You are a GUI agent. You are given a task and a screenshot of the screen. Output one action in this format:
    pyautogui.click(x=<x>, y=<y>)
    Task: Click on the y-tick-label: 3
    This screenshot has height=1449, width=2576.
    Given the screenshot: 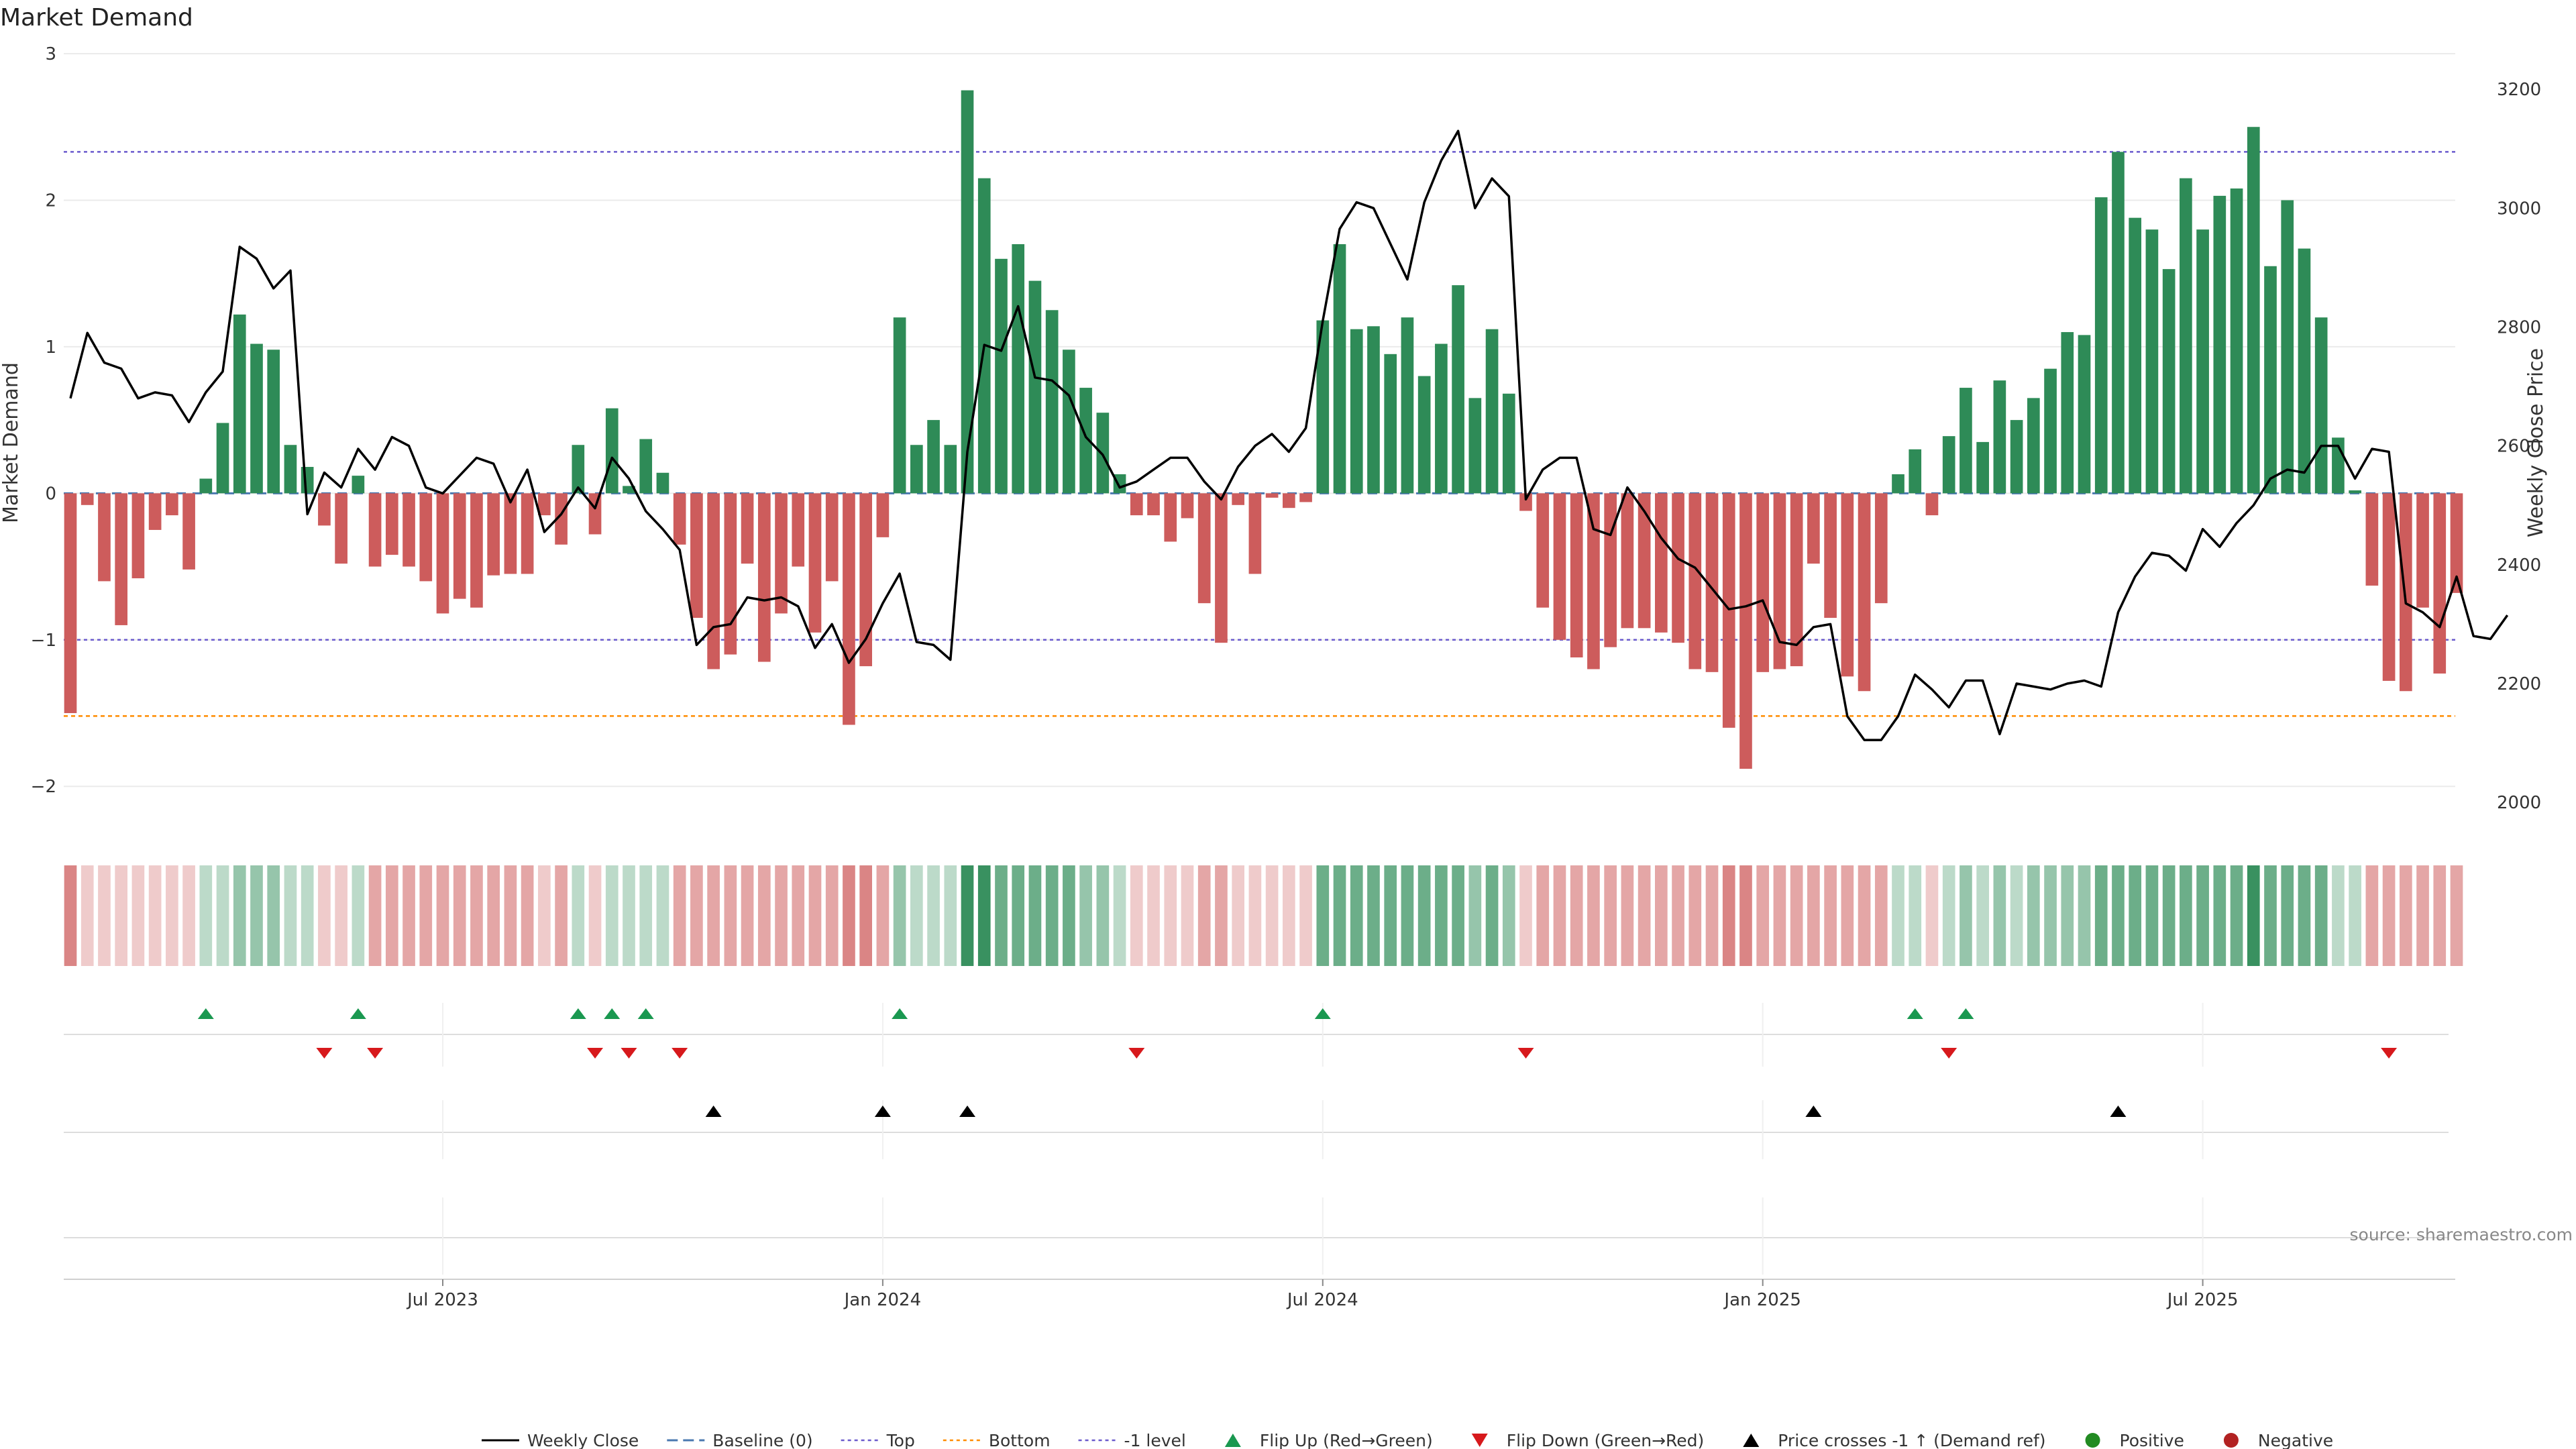 What is the action you would take?
    pyautogui.click(x=50, y=54)
    